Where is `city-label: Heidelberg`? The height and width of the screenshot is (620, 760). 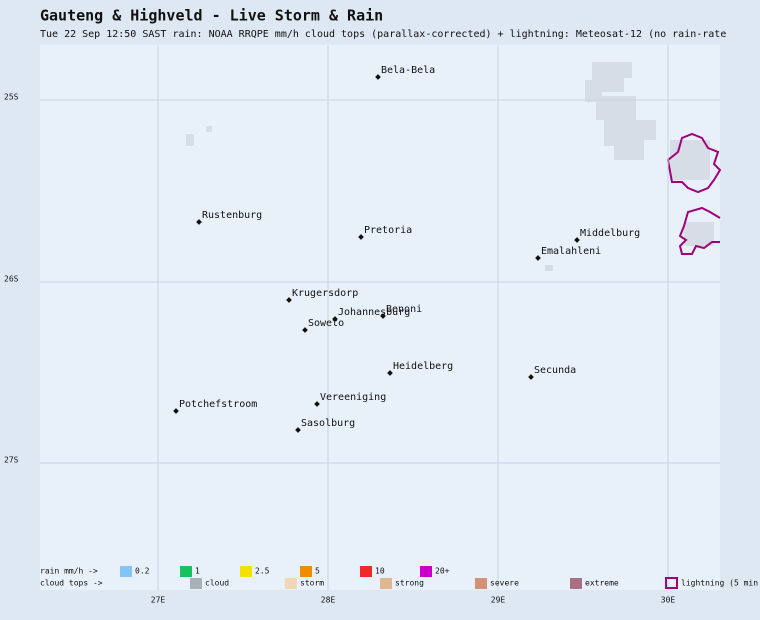
city-label: Heidelberg is located at coordinates (423, 366).